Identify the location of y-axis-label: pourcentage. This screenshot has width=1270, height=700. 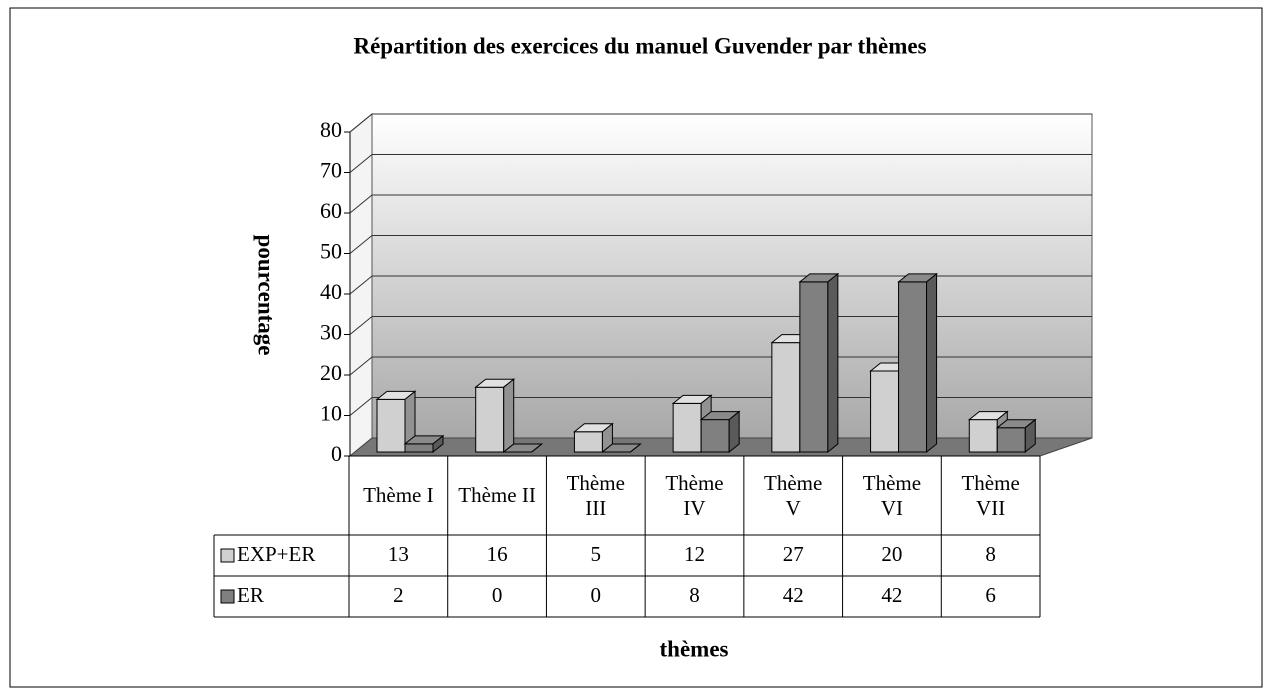
(266, 295).